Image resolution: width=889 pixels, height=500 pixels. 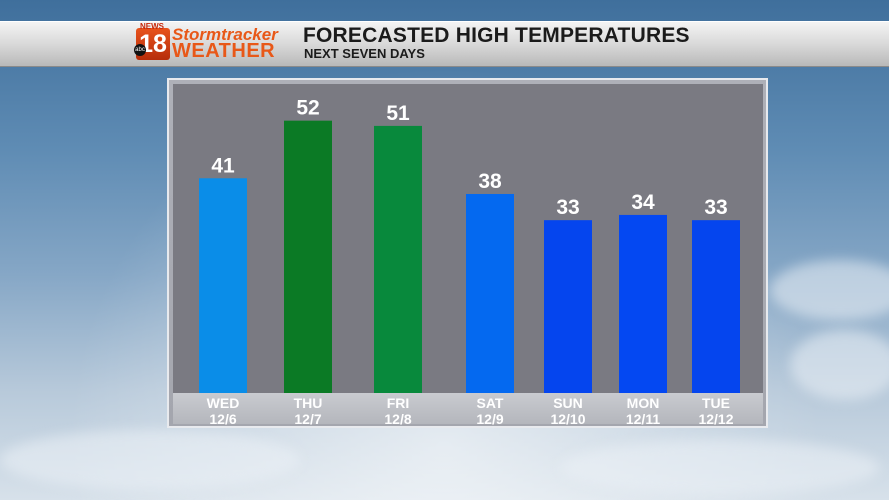 What do you see at coordinates (223, 403) in the screenshot?
I see `x-tick-day-wed: WED` at bounding box center [223, 403].